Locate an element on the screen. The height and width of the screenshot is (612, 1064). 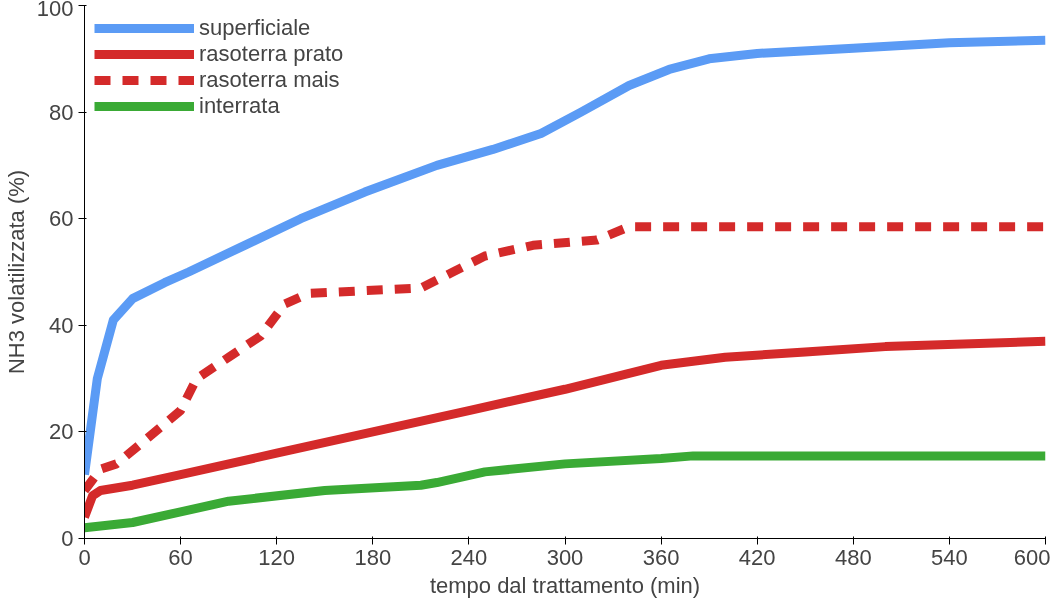
x-tick-label: 360 is located at coordinates (661, 557).